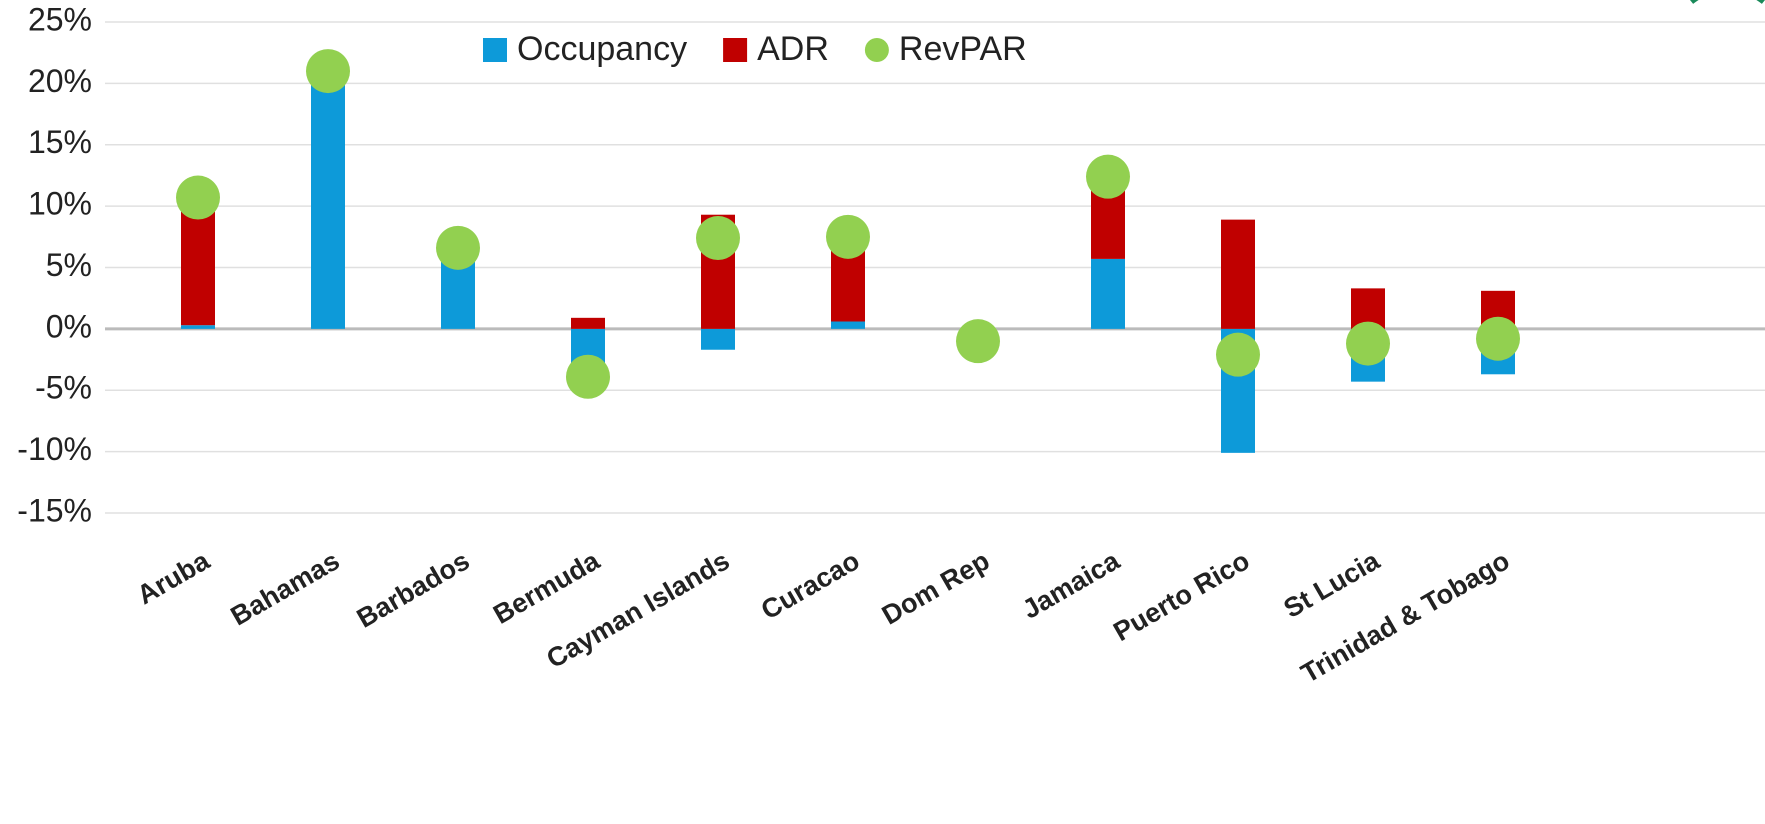 The image size is (1765, 824). Describe the element at coordinates (1071, 585) in the screenshot. I see `x-tick-label: Jamaica` at that location.